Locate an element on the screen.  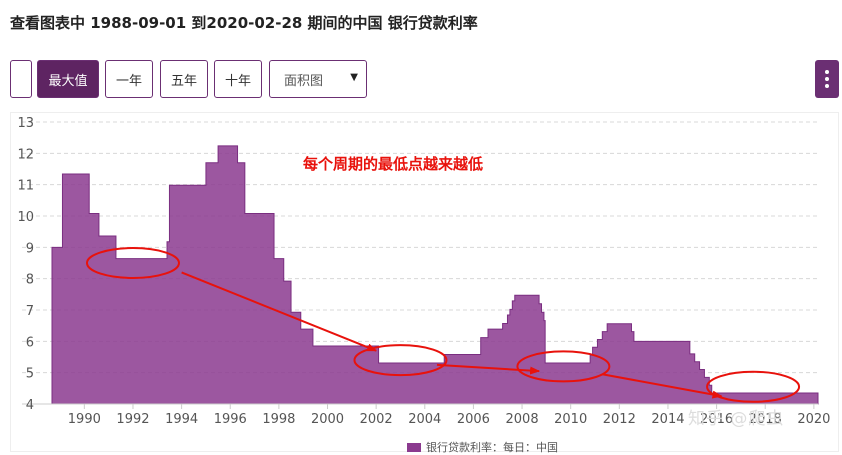
y-tick-label: 6 is located at coordinates (30, 342).